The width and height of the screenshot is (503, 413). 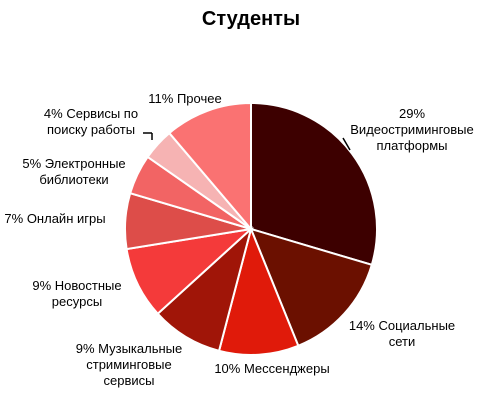 I want to click on slice-label-line: стриминговые, so click(x=129, y=364).